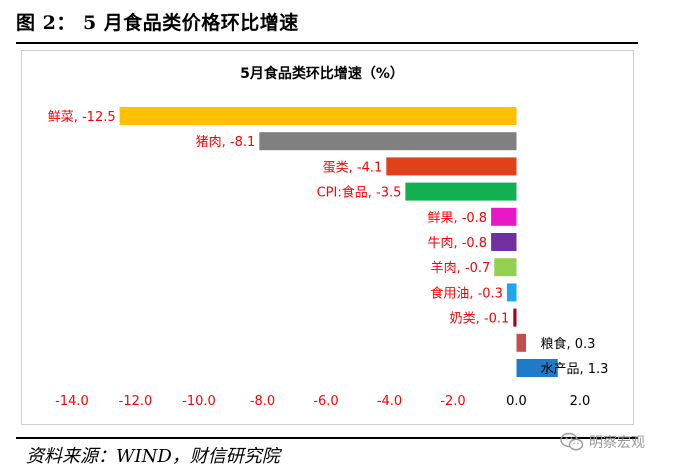 This screenshot has height=474, width=677. What do you see at coordinates (516, 401) in the screenshot?
I see `x-tick-label-8: 0.0` at bounding box center [516, 401].